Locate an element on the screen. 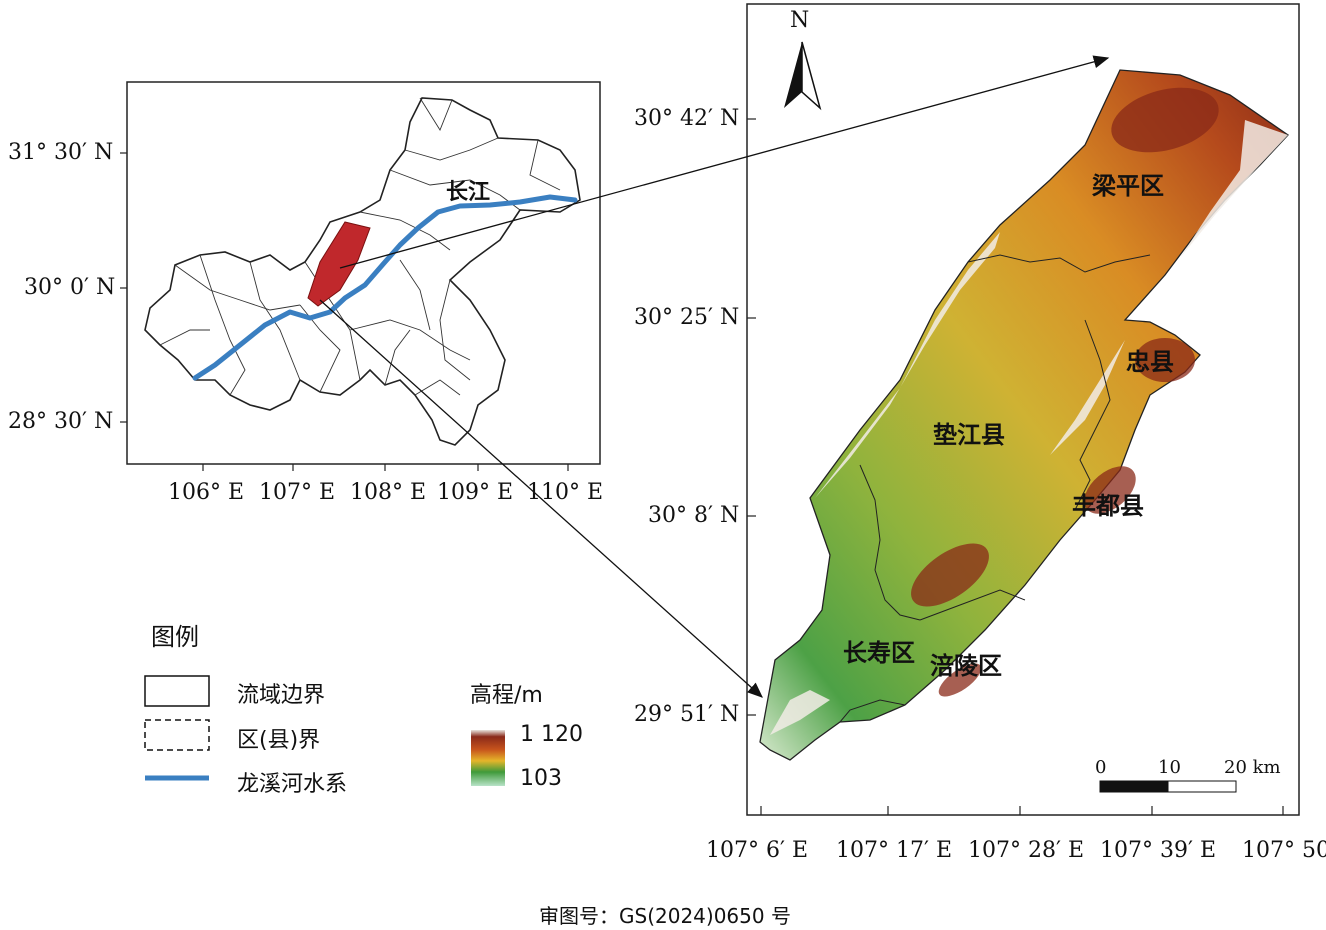 The width and height of the screenshot is (1326, 930). main-lat-label: 30° 25′ N is located at coordinates (687, 317).